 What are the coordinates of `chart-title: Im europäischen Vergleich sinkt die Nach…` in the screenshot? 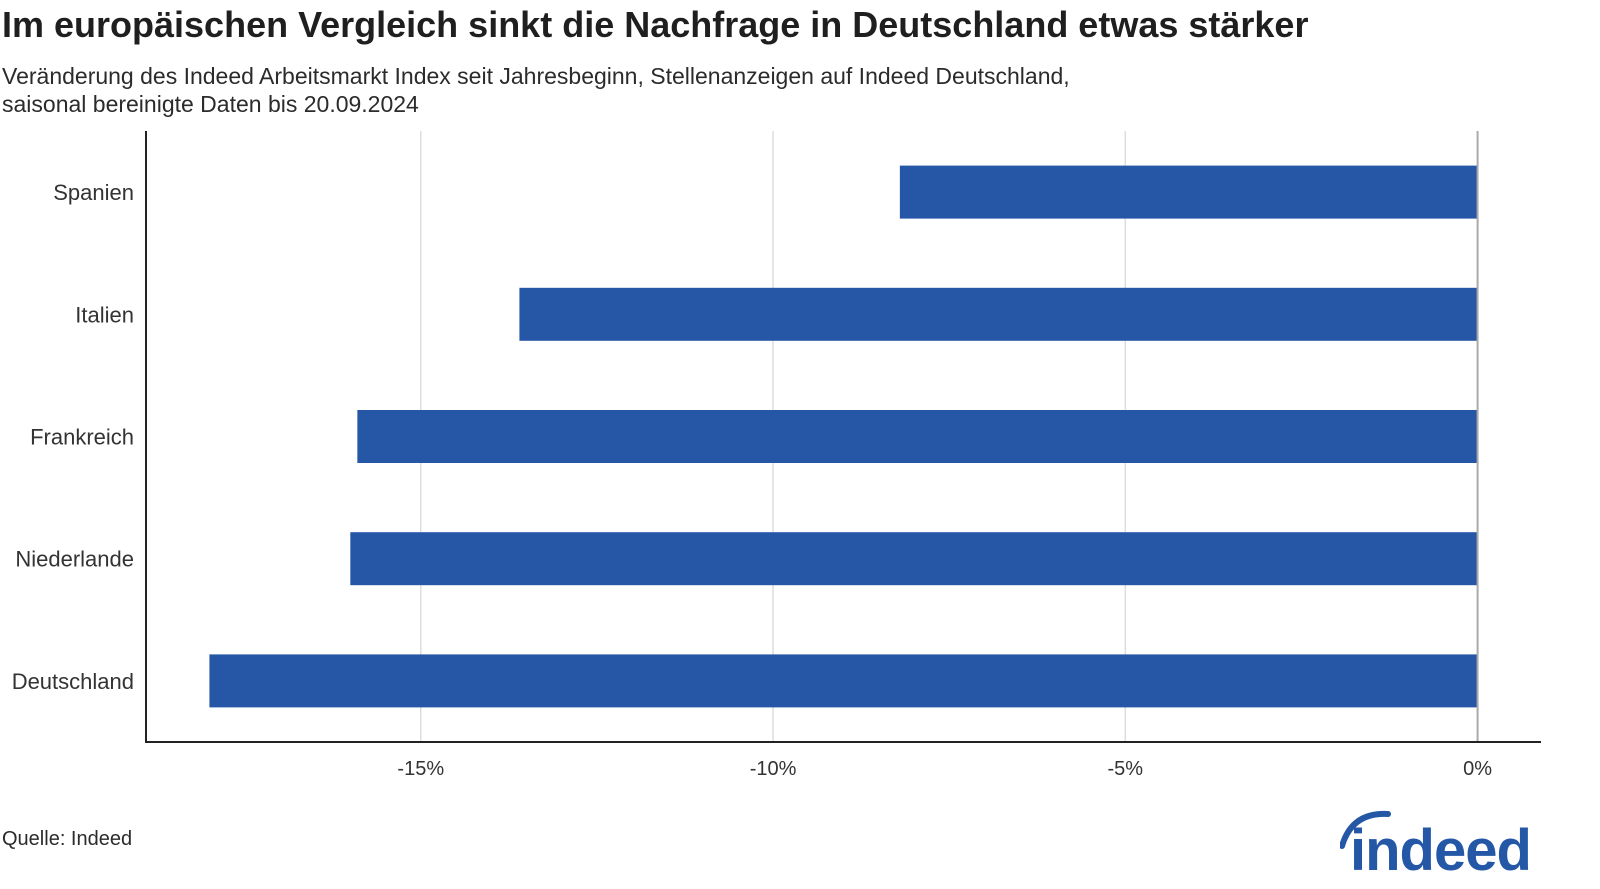 It's located at (655, 24).